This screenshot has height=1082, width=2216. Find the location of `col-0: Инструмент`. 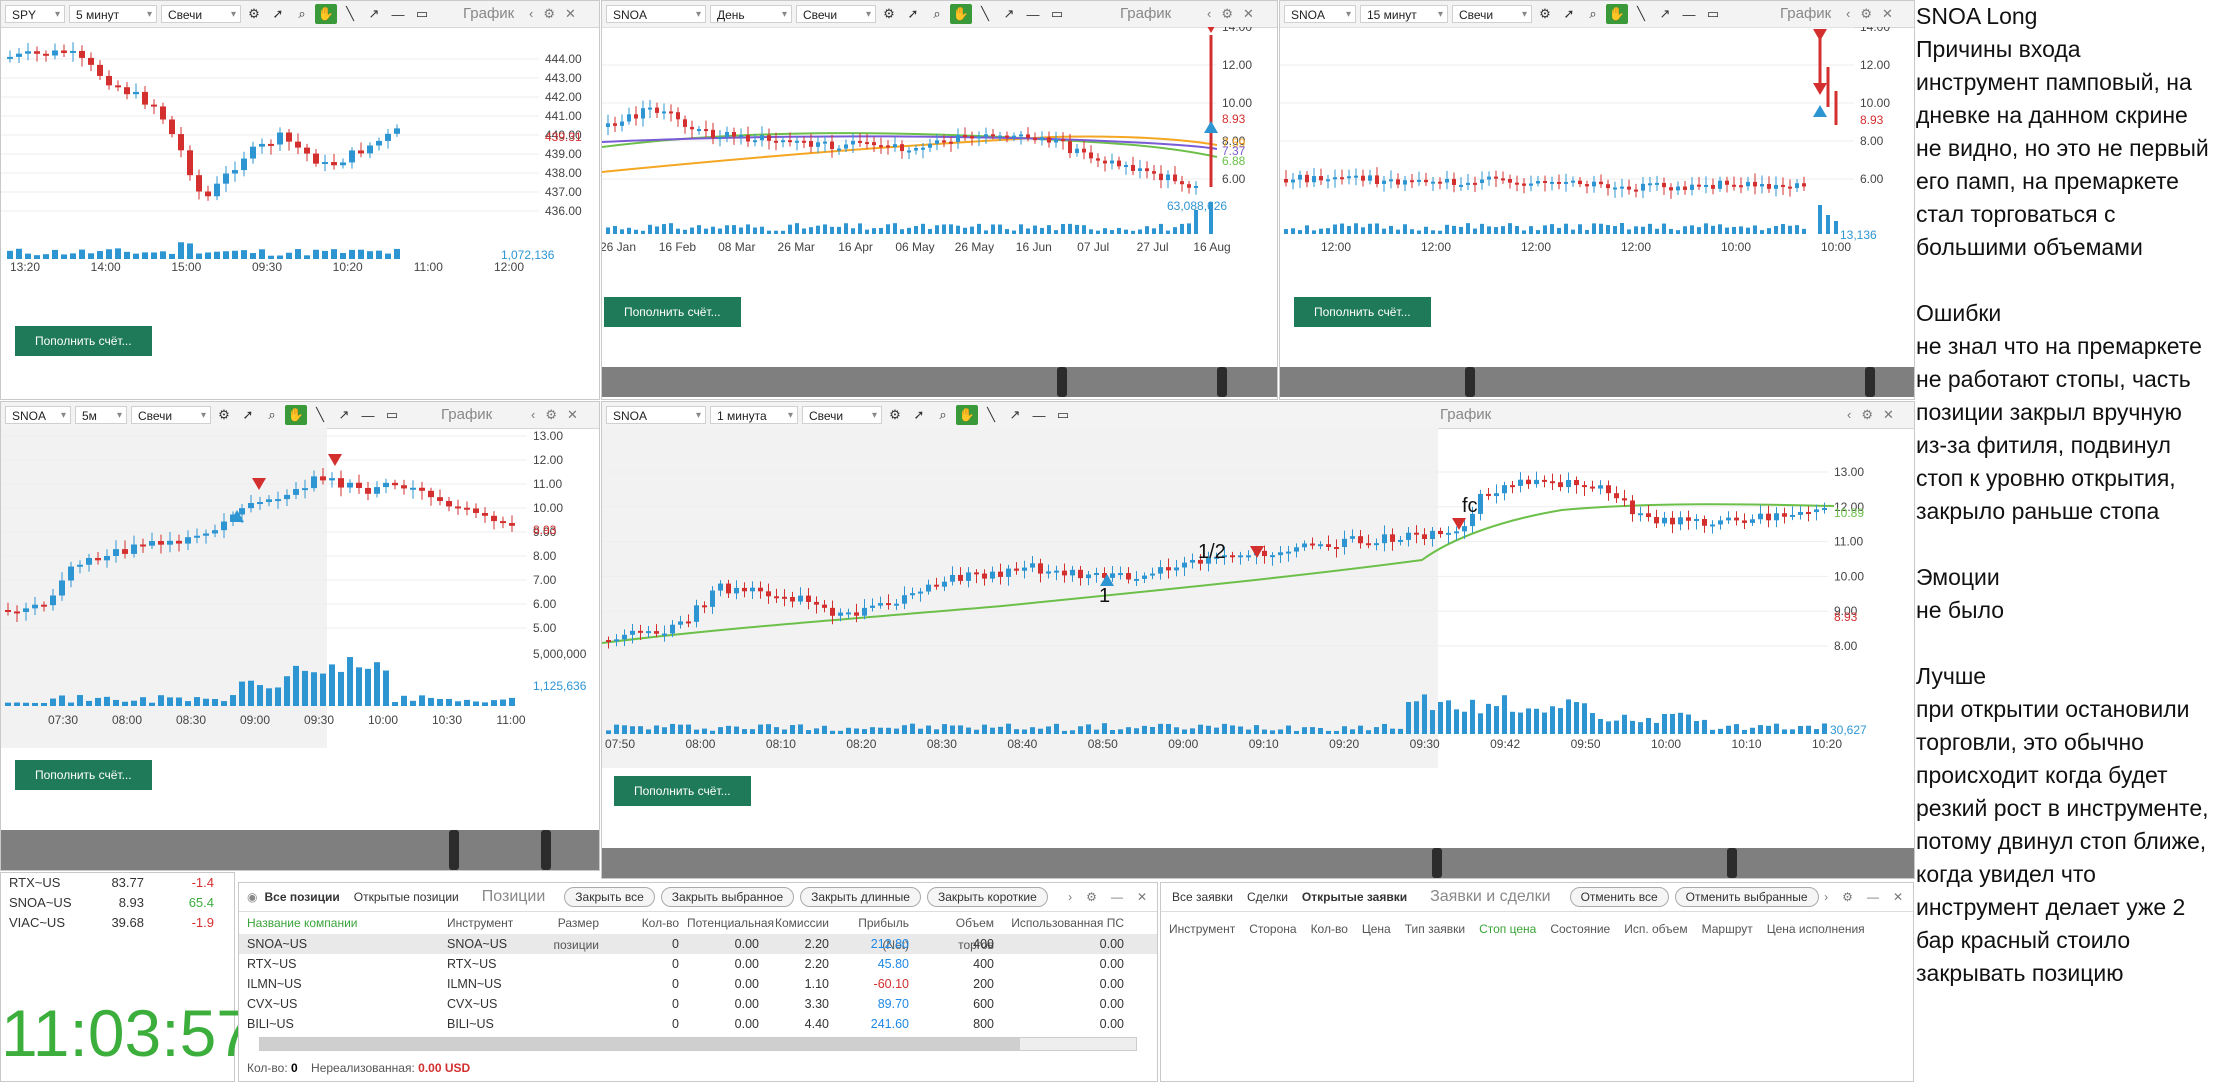

col-0: Инструмент is located at coordinates (1202, 929).